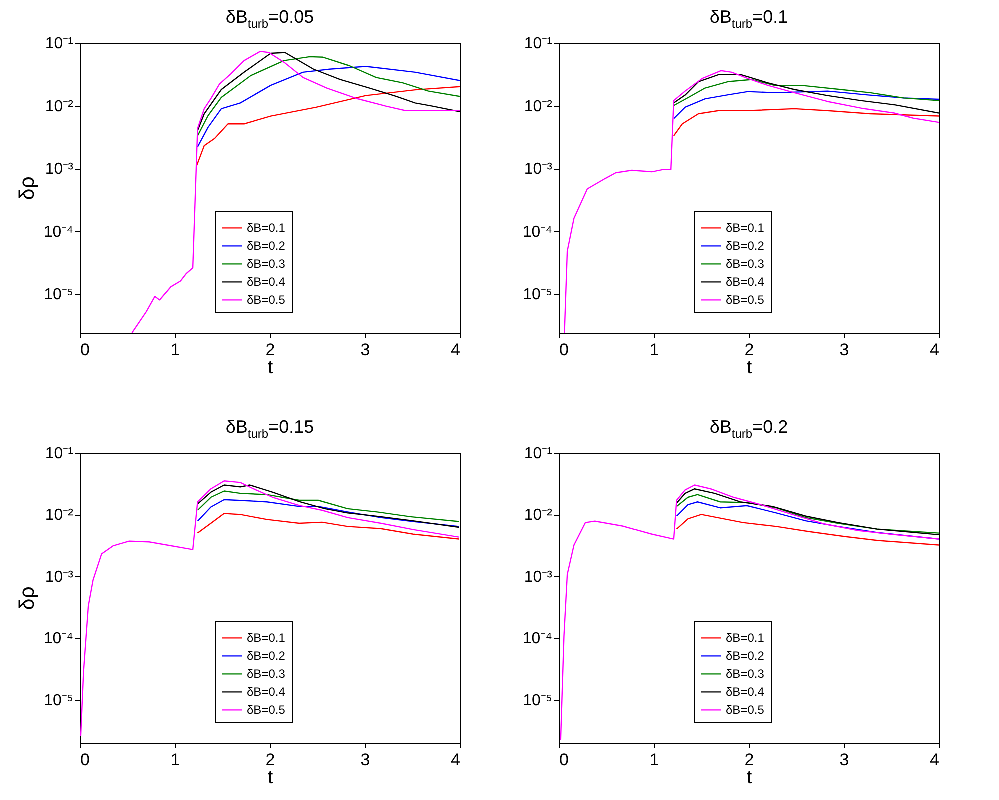 This screenshot has height=800, width=999. What do you see at coordinates (749, 19) in the screenshot?
I see `chart-title: δB$_{turb}$=0.1` at bounding box center [749, 19].